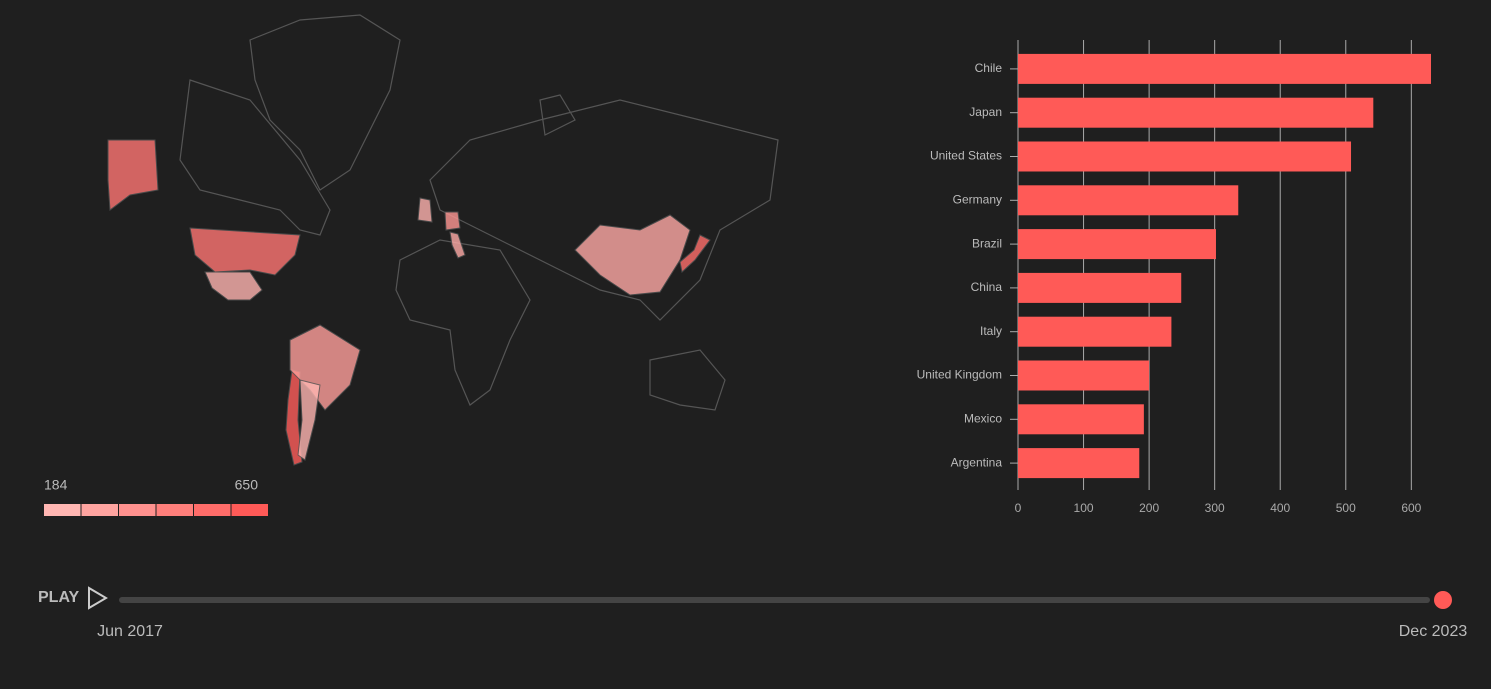 The height and width of the screenshot is (689, 1491). Describe the element at coordinates (1411, 508) in the screenshot. I see `x-tick-label: 600` at that location.